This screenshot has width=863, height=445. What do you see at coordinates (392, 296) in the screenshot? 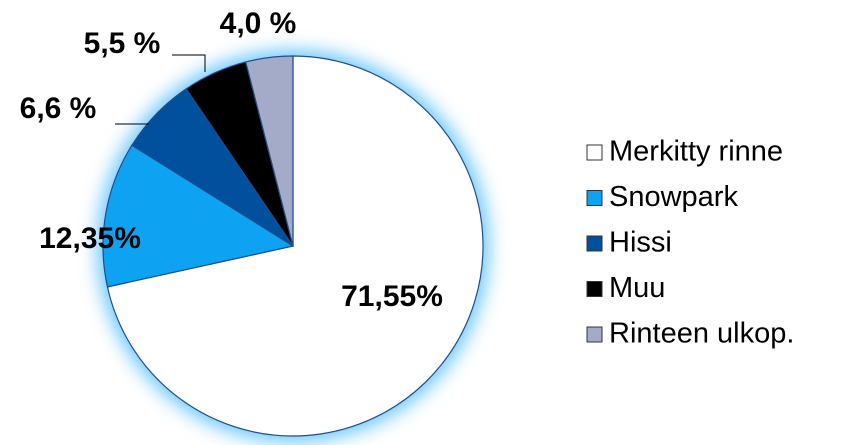
I see `data-label: 71,55%` at bounding box center [392, 296].